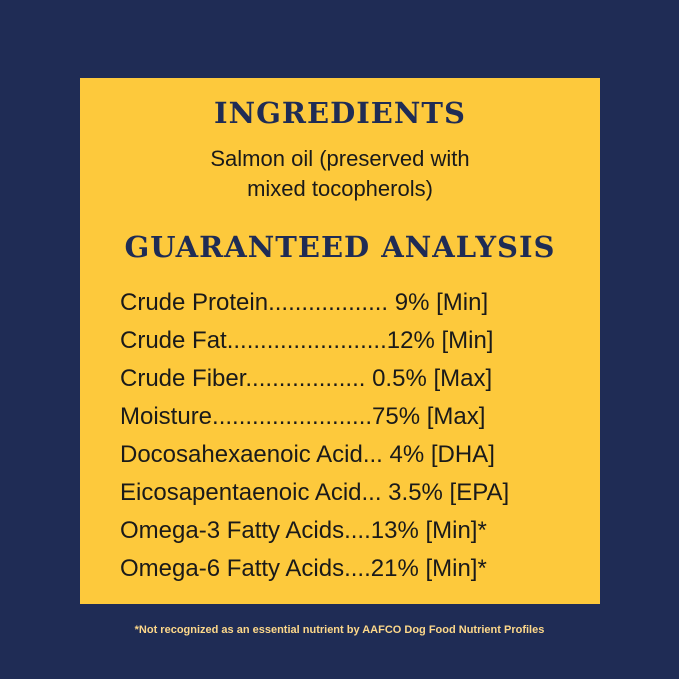 The height and width of the screenshot is (679, 679). What do you see at coordinates (340, 247) in the screenshot?
I see `analysis-heading: GUARANTEED ANALYSIS` at bounding box center [340, 247].